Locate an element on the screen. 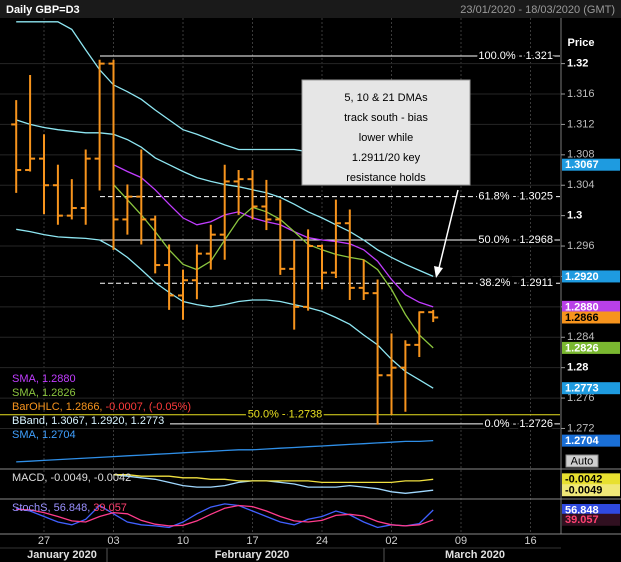 This screenshot has height=562, width=621. legend-text: SMA, 1.2704 is located at coordinates (44, 435).